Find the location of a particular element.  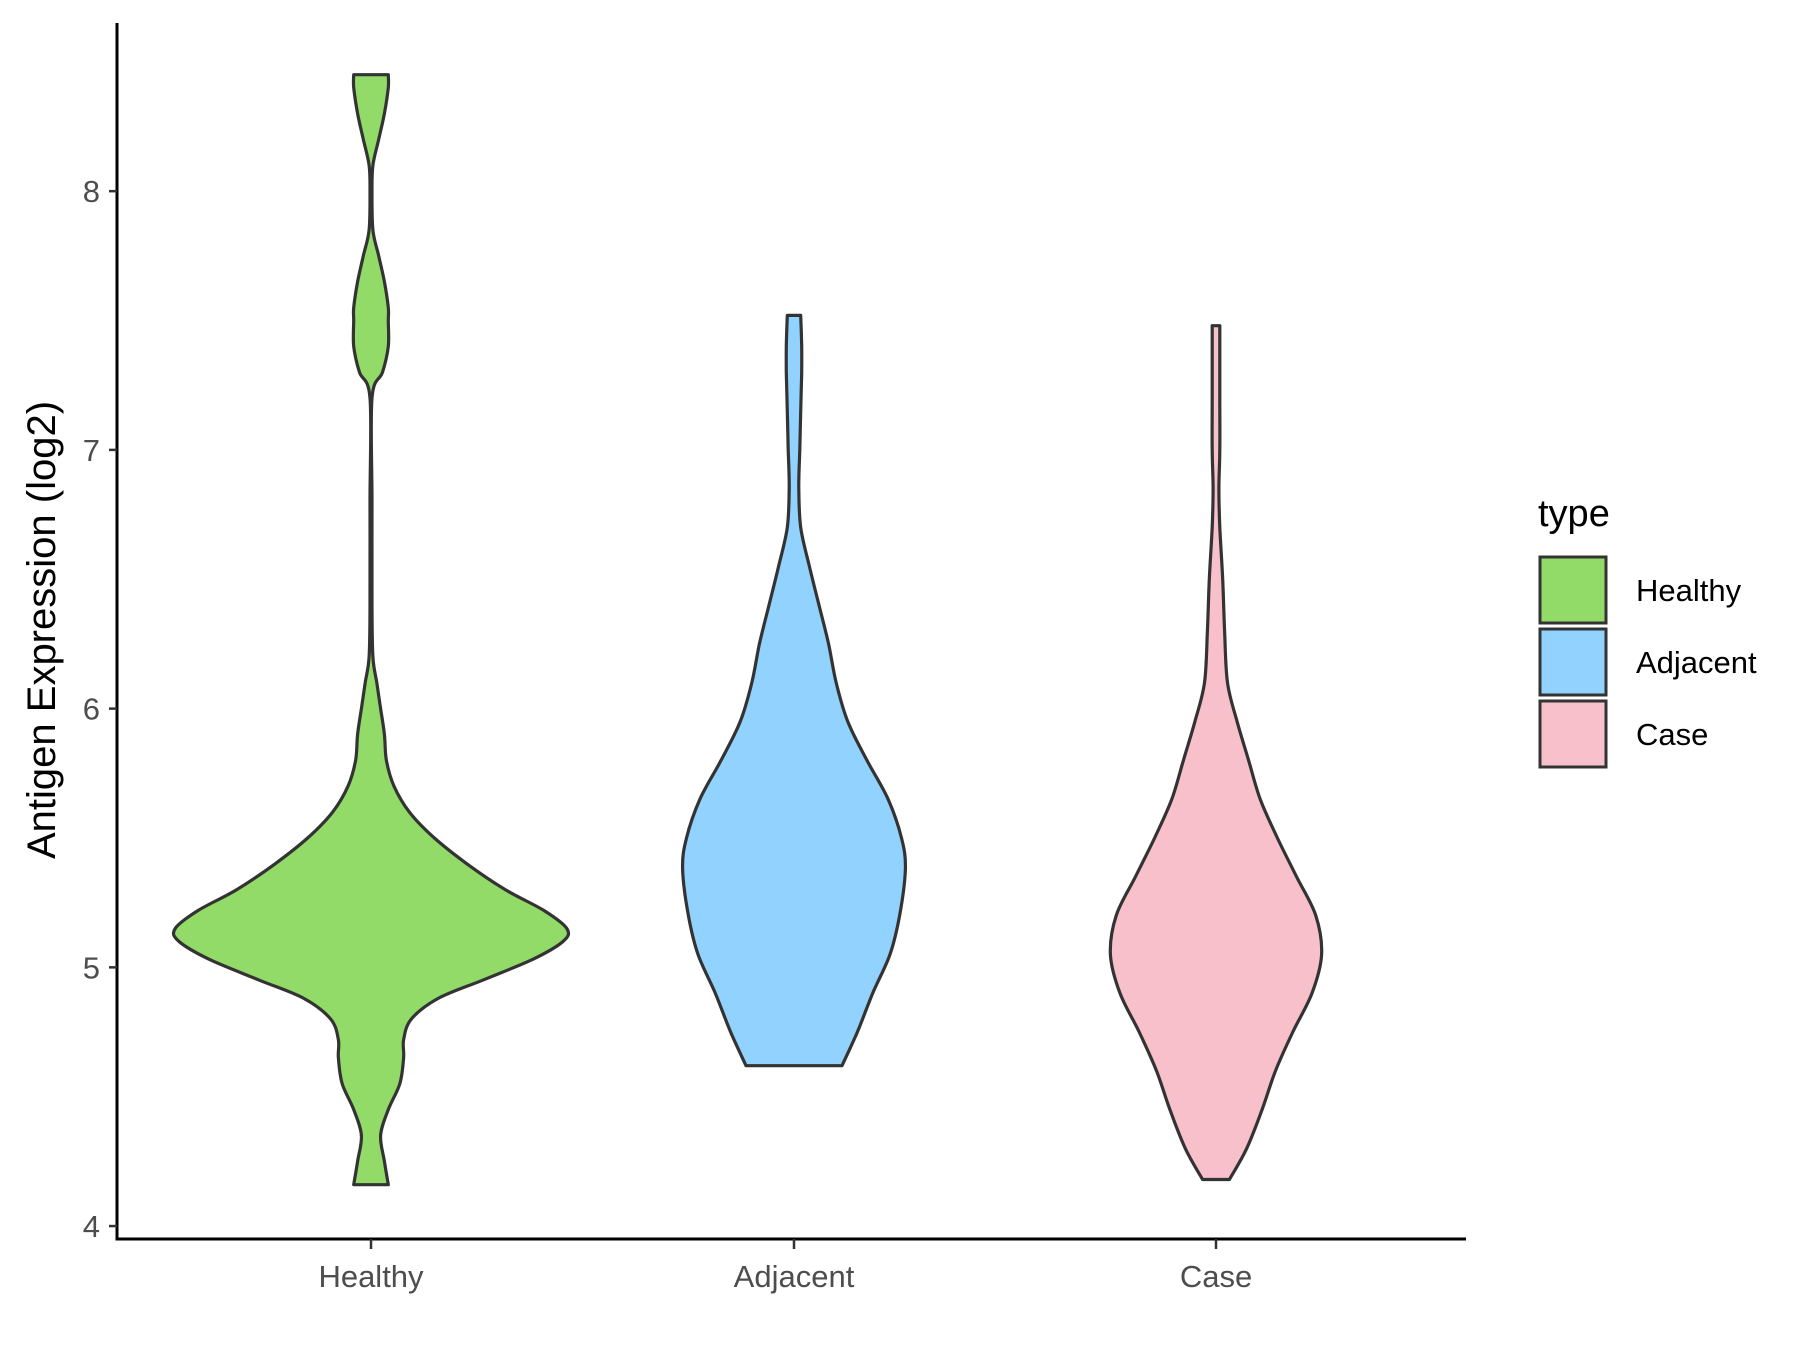

violin-adjacent is located at coordinates (794, 690).